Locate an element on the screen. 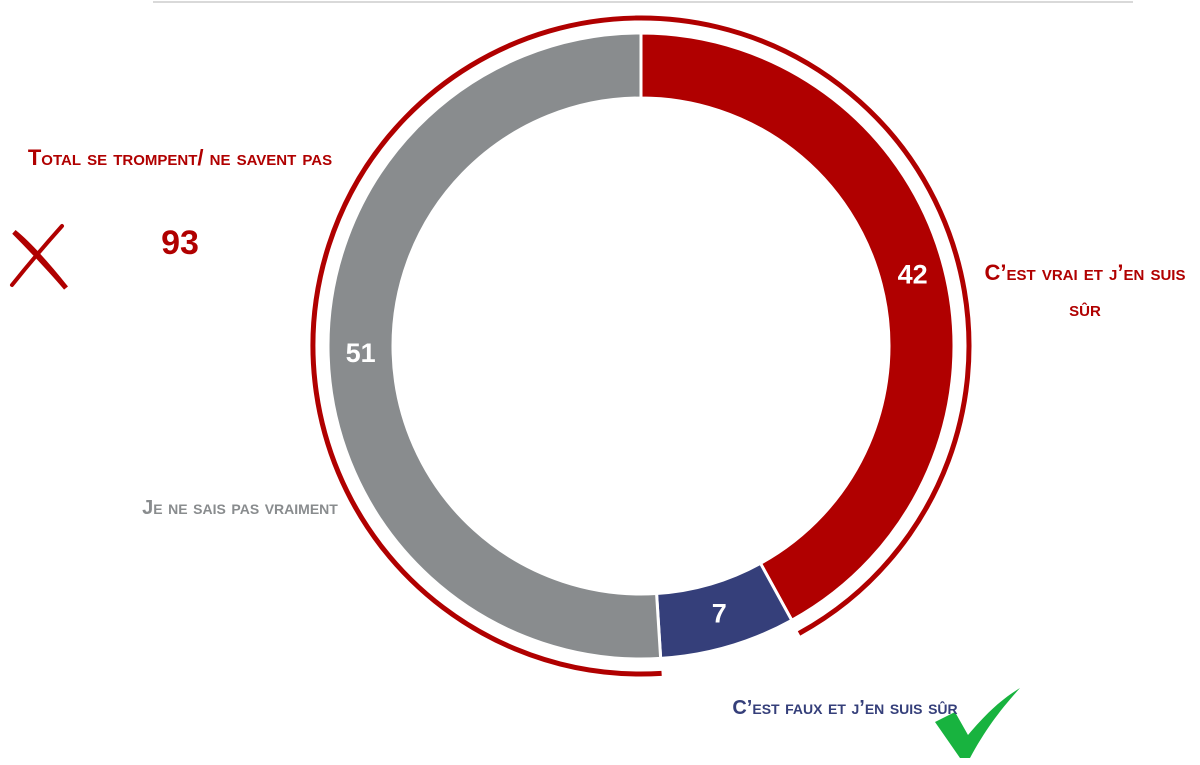  category-label: C’est vrai et j’en suis sûr is located at coordinates (1085, 290).